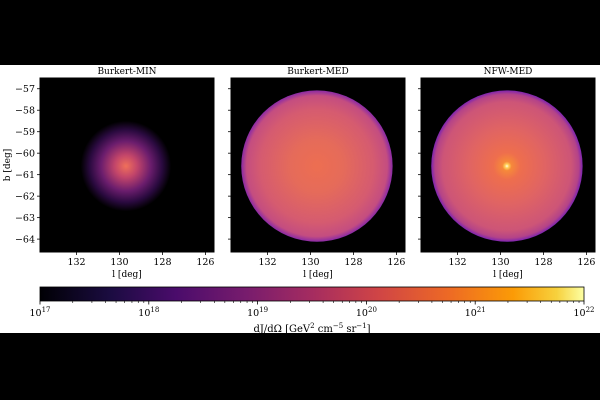 This screenshot has height=400, width=600. Describe the element at coordinates (148, 312) in the screenshot. I see `colorbar-tick-label: 1018` at that location.